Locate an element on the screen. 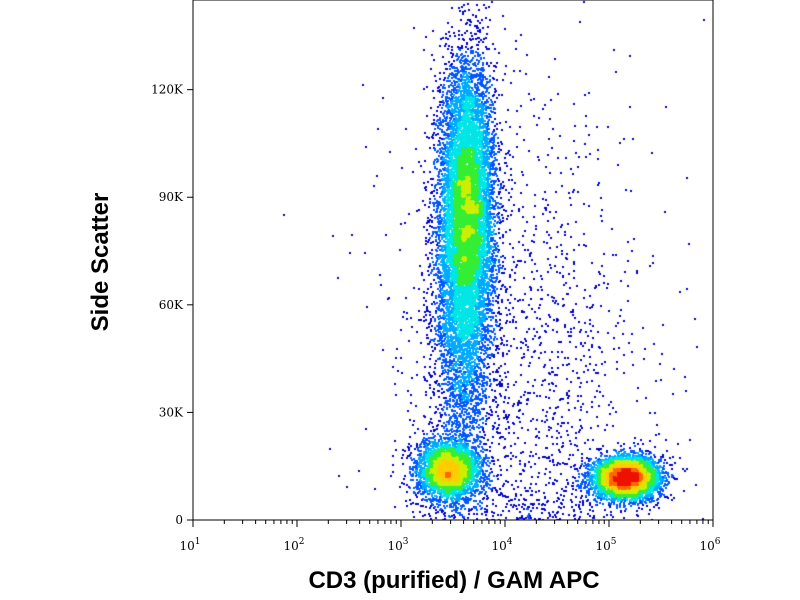 This screenshot has width=800, height=600. y-tick-label: 60K is located at coordinates (171, 305).